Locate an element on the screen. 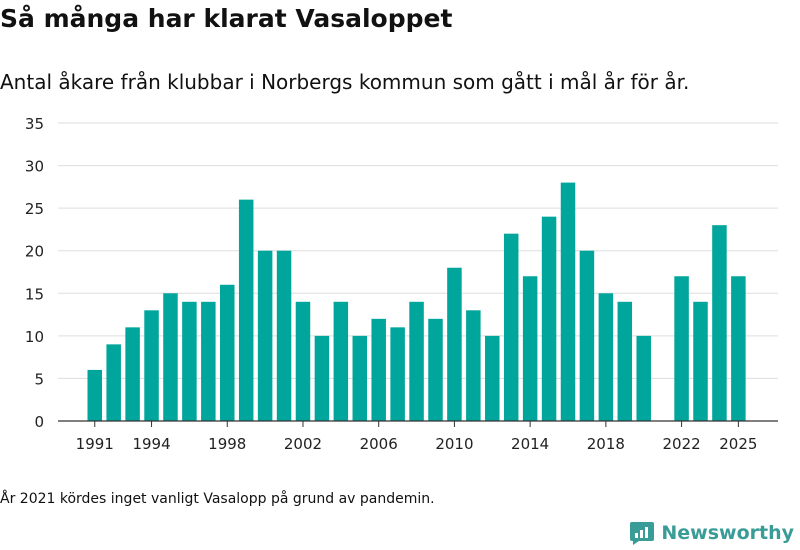 The height and width of the screenshot is (550, 800). bar-2013 is located at coordinates (511, 327).